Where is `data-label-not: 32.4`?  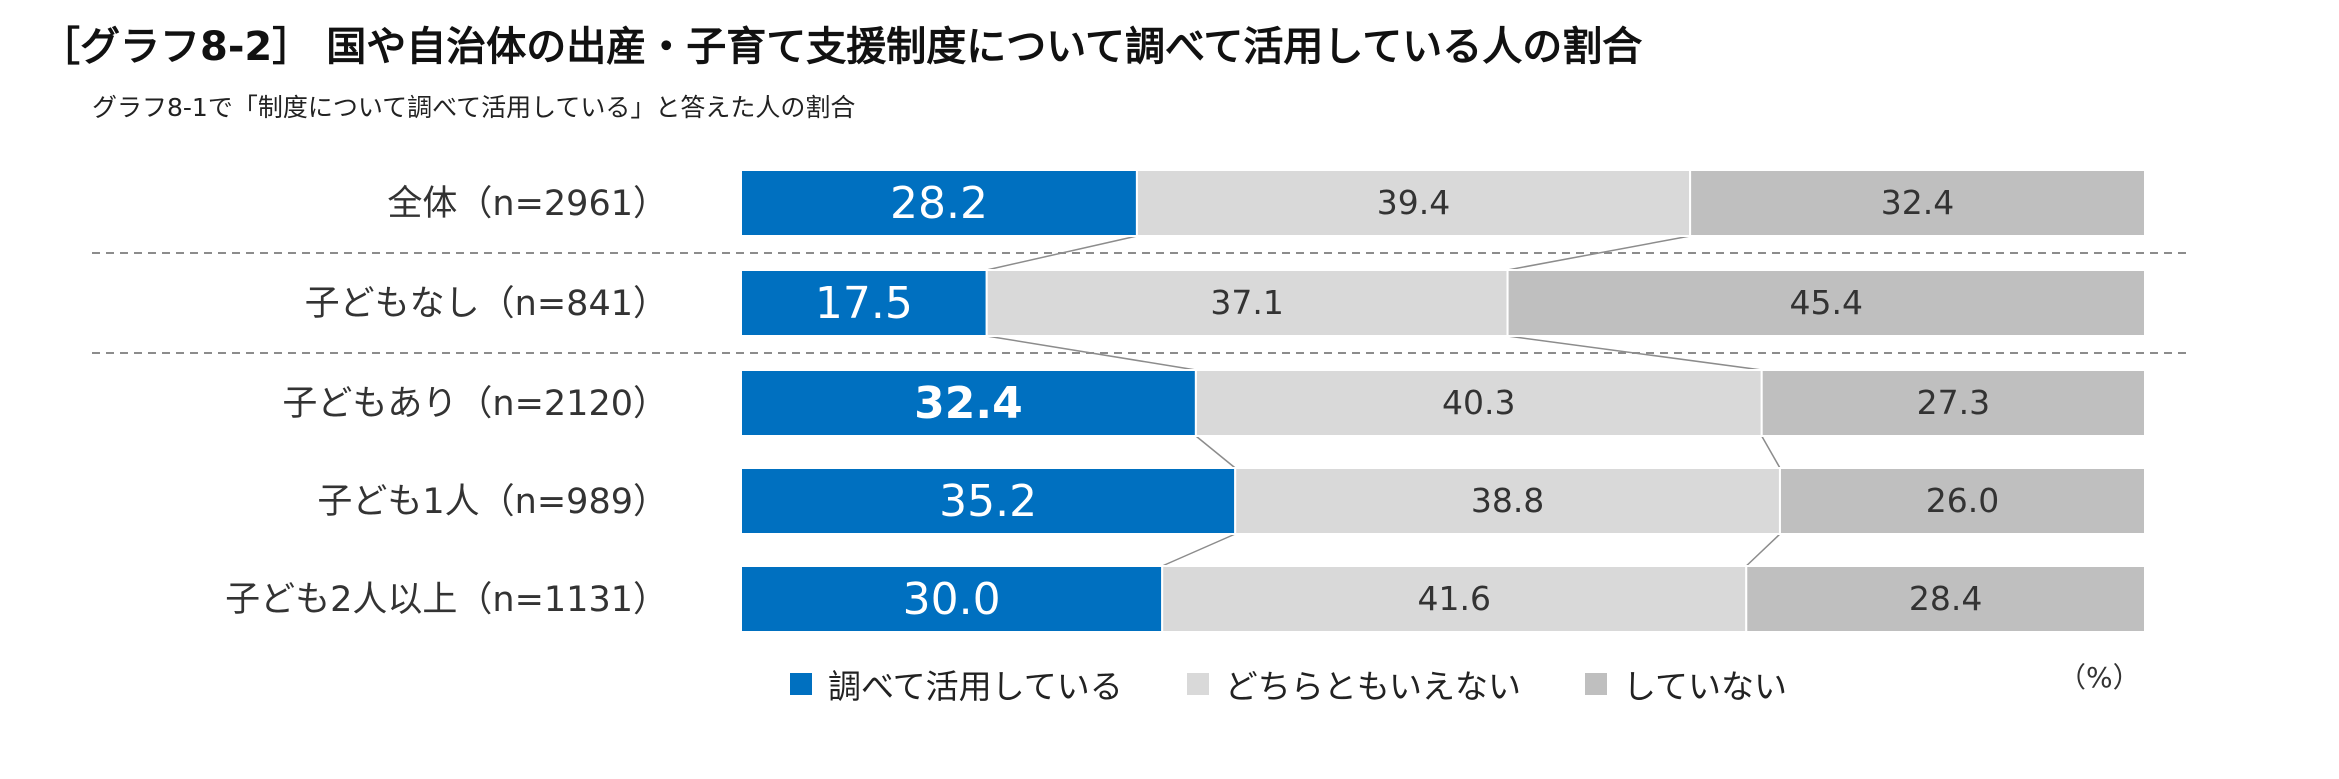
data-label-not: 32.4 is located at coordinates (1917, 202).